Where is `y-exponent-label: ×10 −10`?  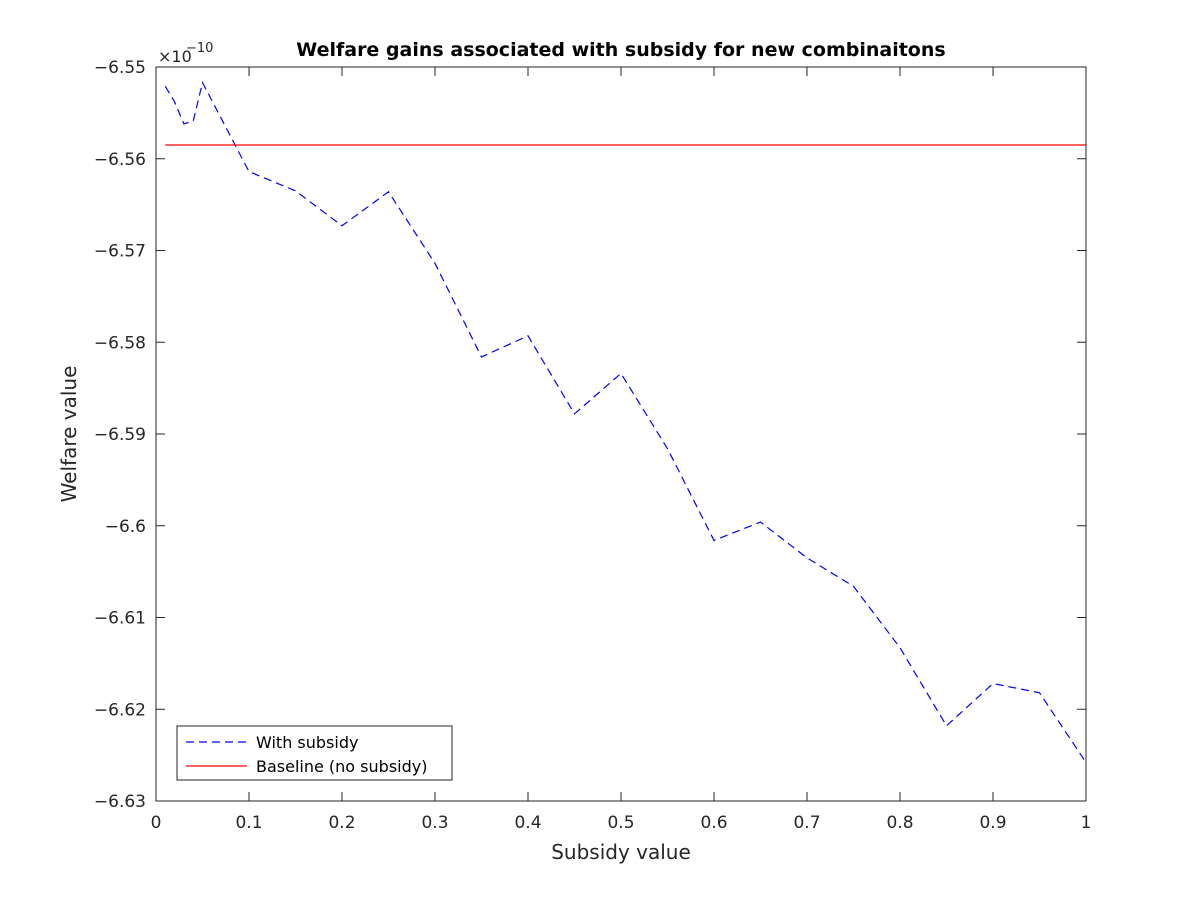 y-exponent-label: ×10 −10 is located at coordinates (185, 53).